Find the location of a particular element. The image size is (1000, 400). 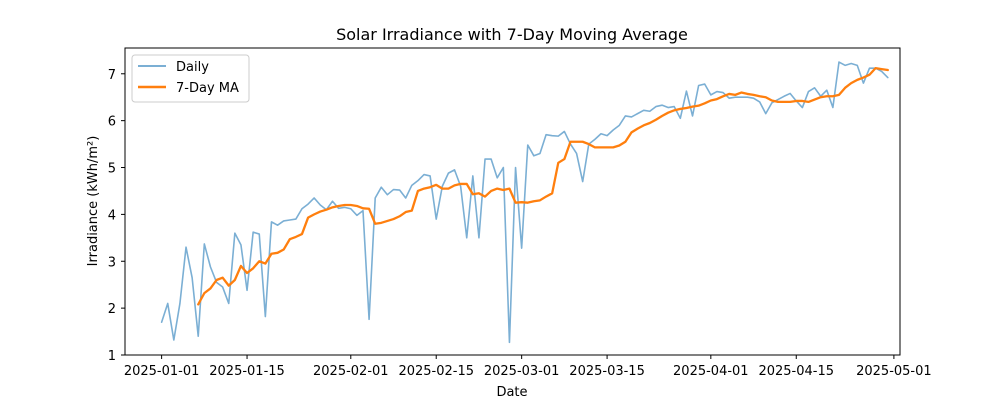

x-tick-label: 2025-04-01 is located at coordinates (711, 371).